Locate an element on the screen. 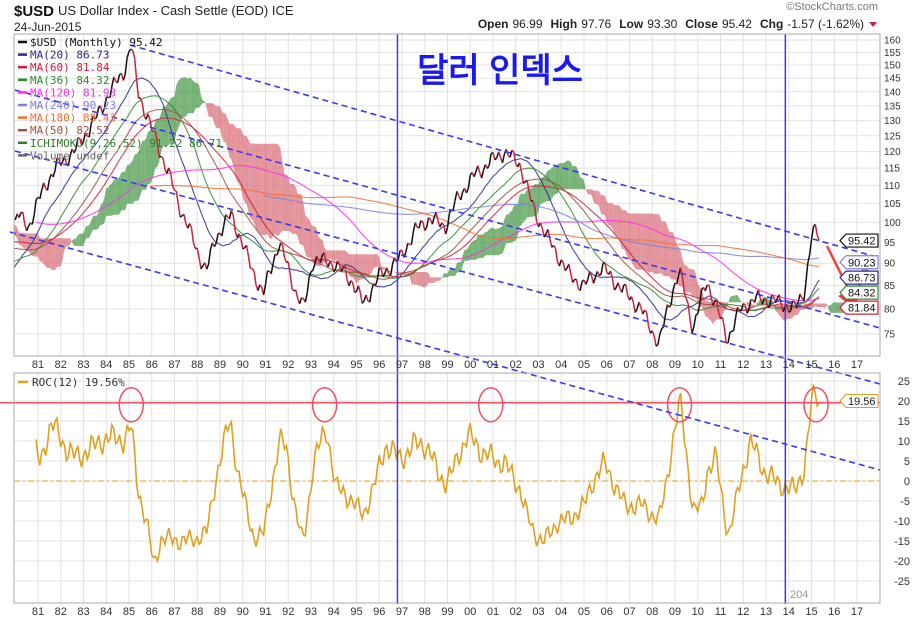 Image resolution: width=920 pixels, height=628 pixels. x-tick-label: 17 is located at coordinates (857, 365).